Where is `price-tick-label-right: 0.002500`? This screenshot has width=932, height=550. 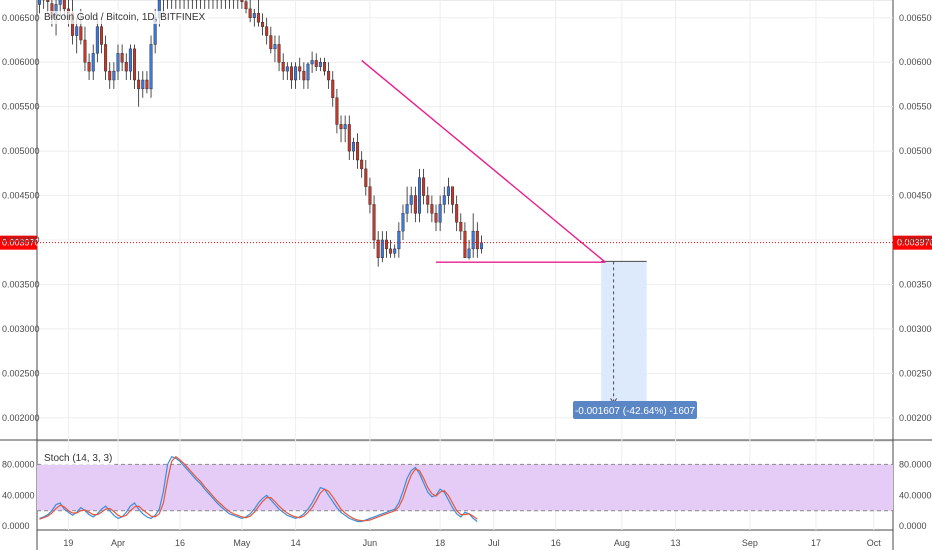 price-tick-label-right: 0.002500 is located at coordinates (915, 373).